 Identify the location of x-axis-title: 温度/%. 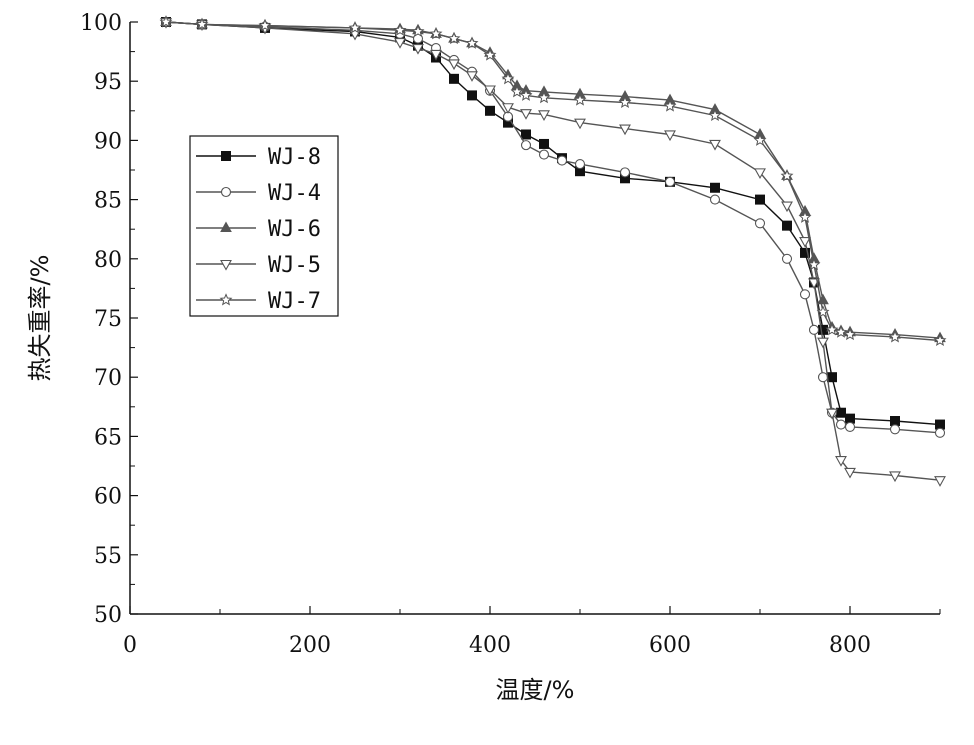
(535, 690).